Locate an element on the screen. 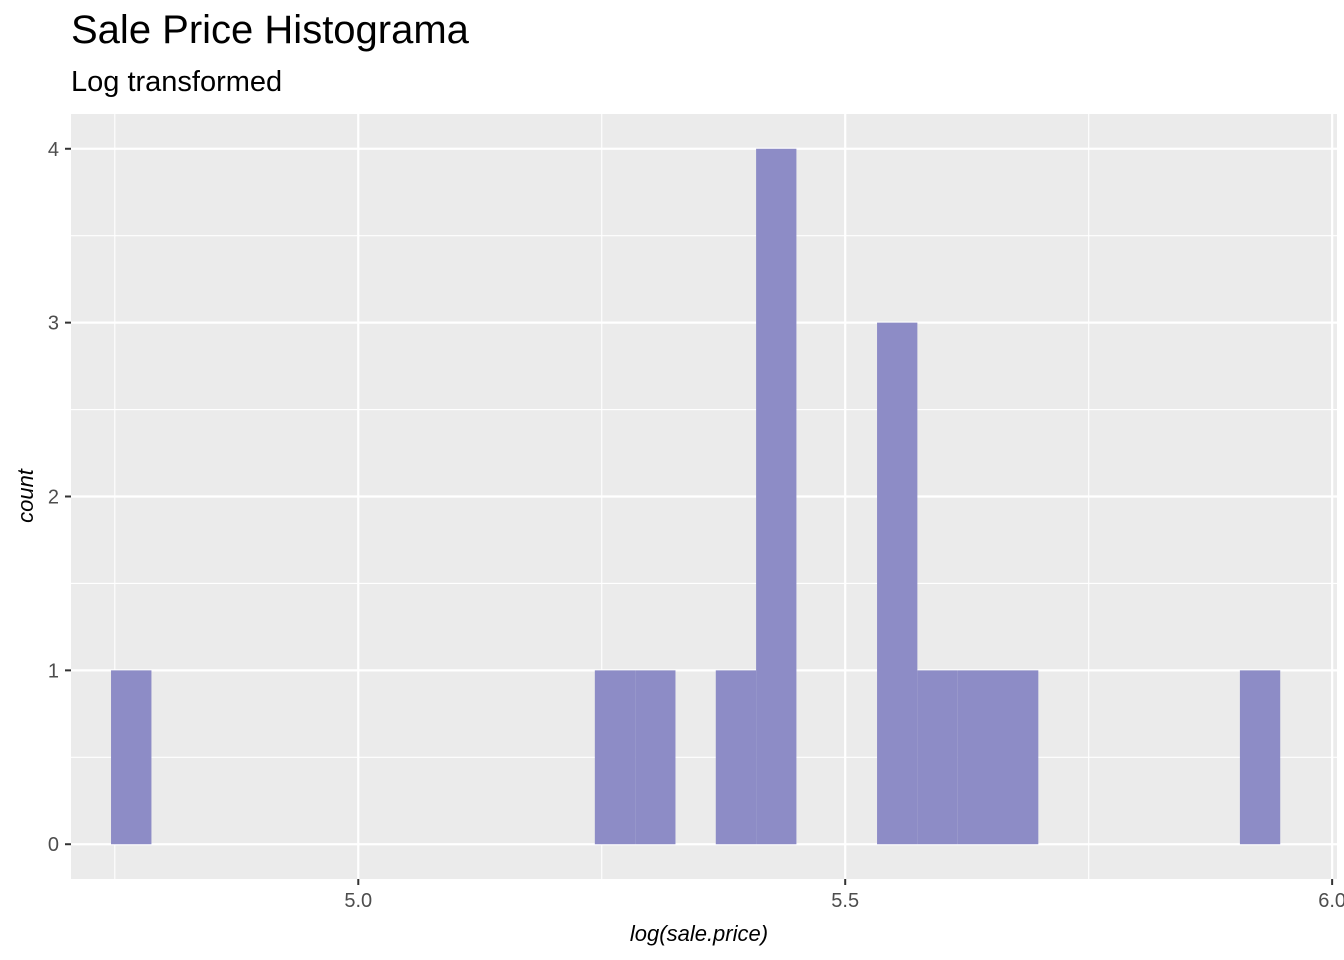 The height and width of the screenshot is (960, 1344). x-axis-ticks: 5.0 5.5 6.0 is located at coordinates (844, 895).